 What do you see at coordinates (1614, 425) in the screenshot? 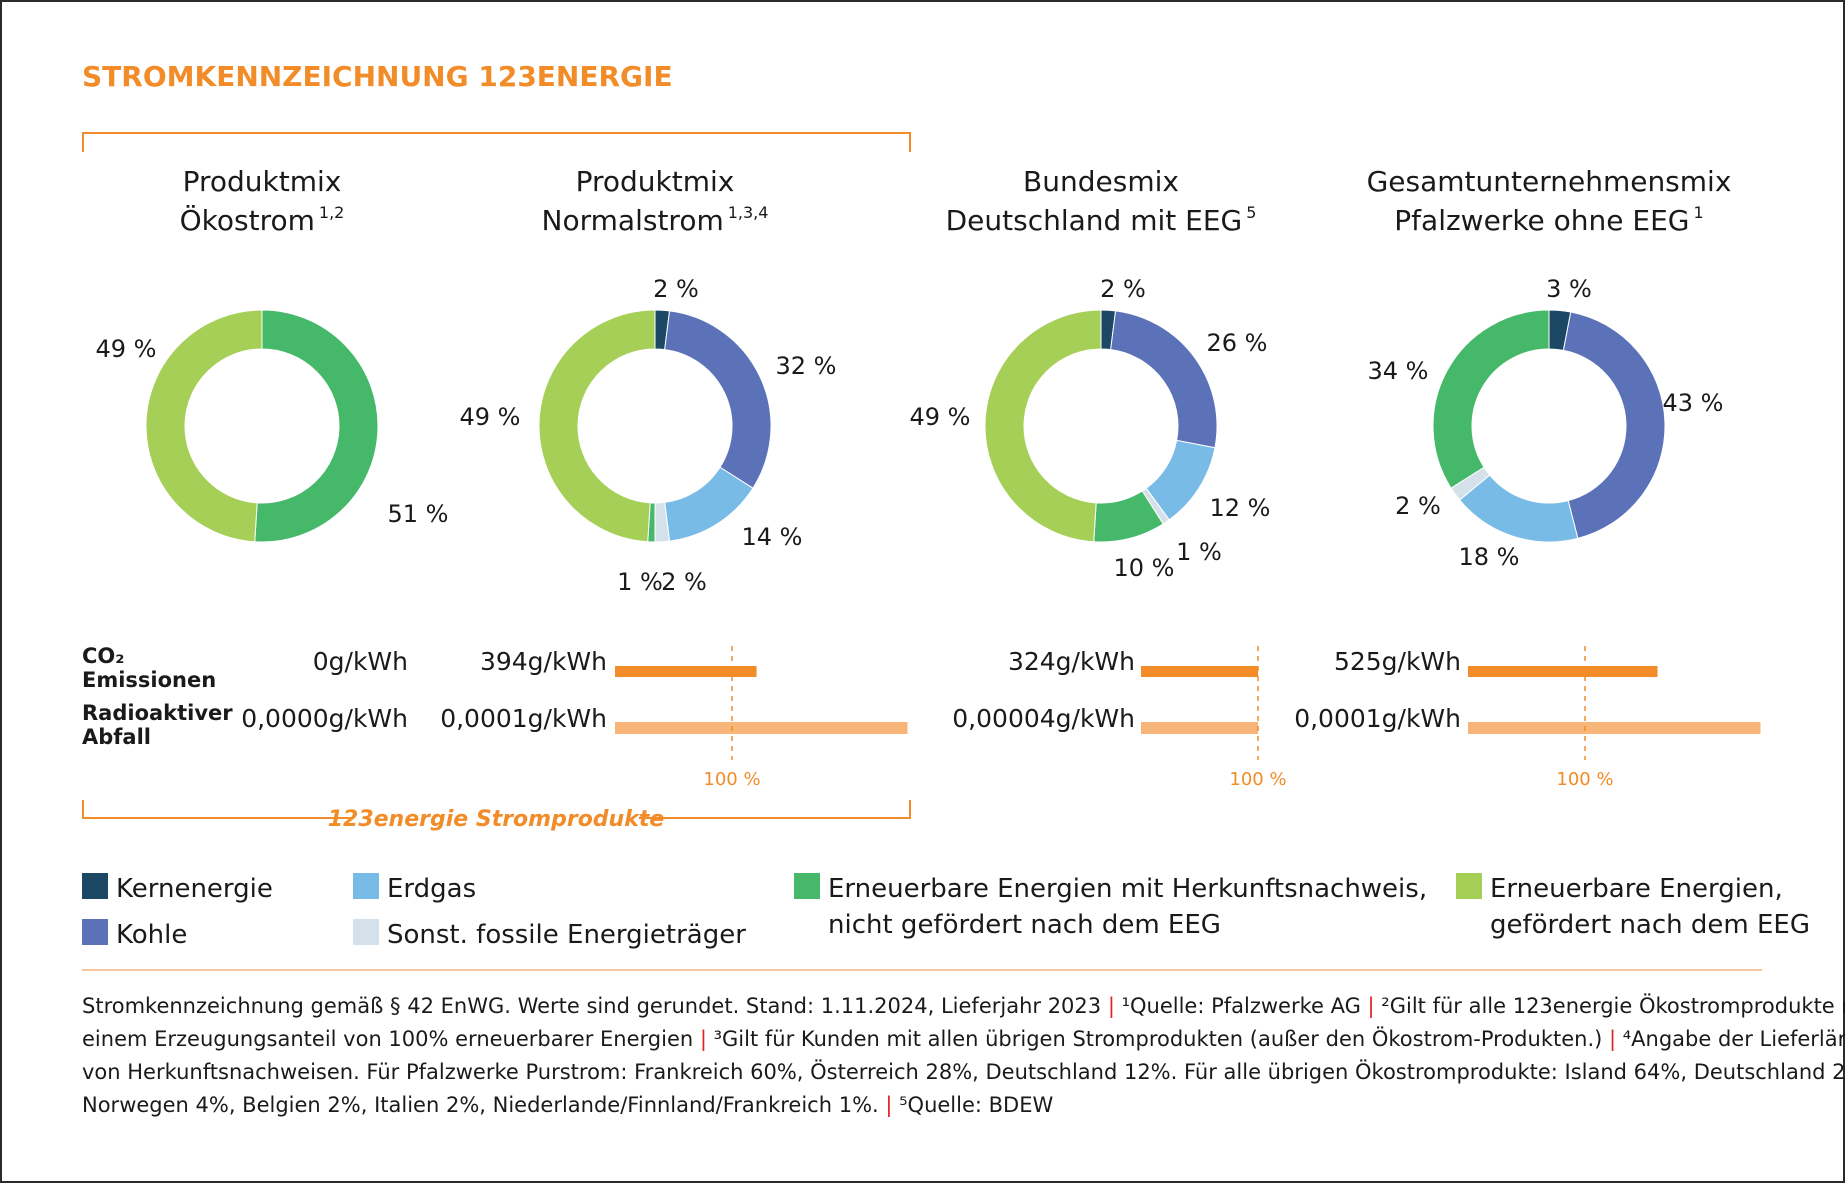
I see `slice-4-kohle` at bounding box center [1614, 425].